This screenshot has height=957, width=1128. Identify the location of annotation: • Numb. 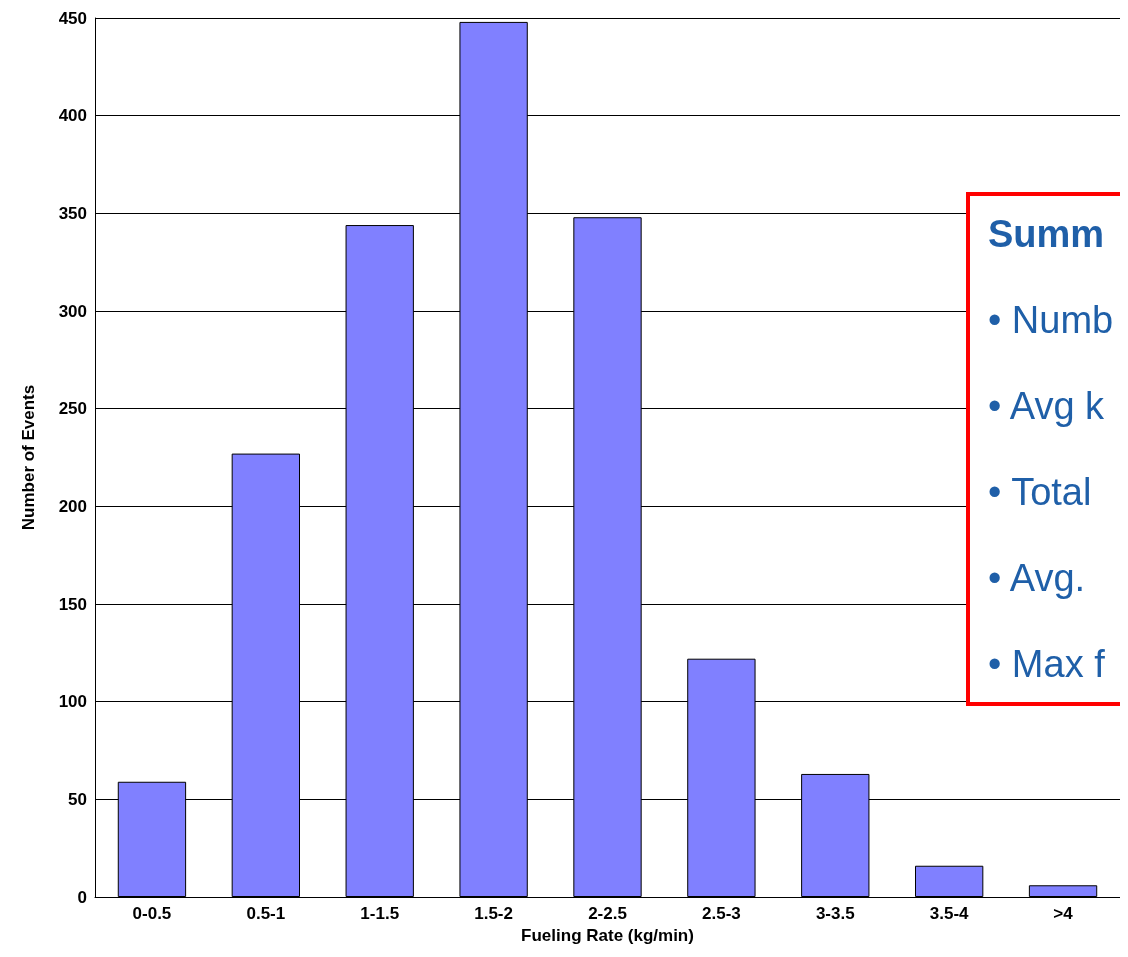
(1051, 320).